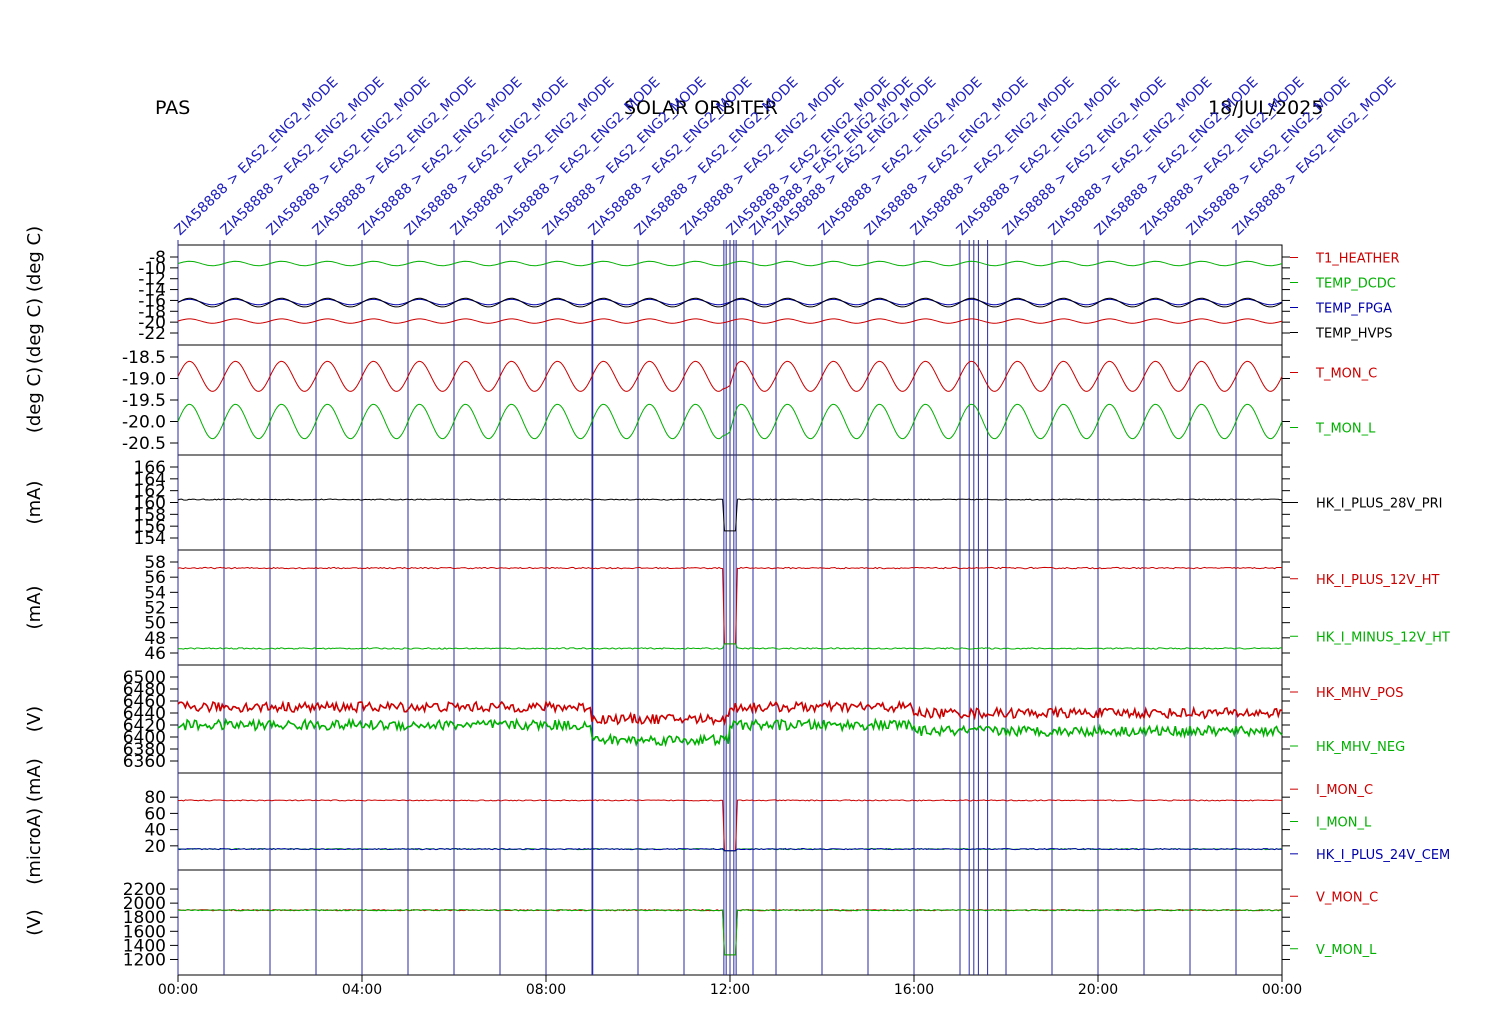 This screenshot has width=1512, height=1020. What do you see at coordinates (152, 323) in the screenshot?
I see `y-tick-label: -20` at bounding box center [152, 323].